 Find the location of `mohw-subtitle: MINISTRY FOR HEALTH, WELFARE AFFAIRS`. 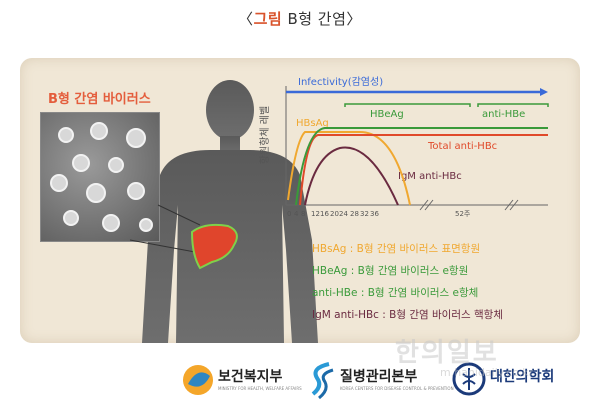

mohw-subtitle: MINISTRY FOR HEALTH, WELFARE AFFAIRS is located at coordinates (260, 388).